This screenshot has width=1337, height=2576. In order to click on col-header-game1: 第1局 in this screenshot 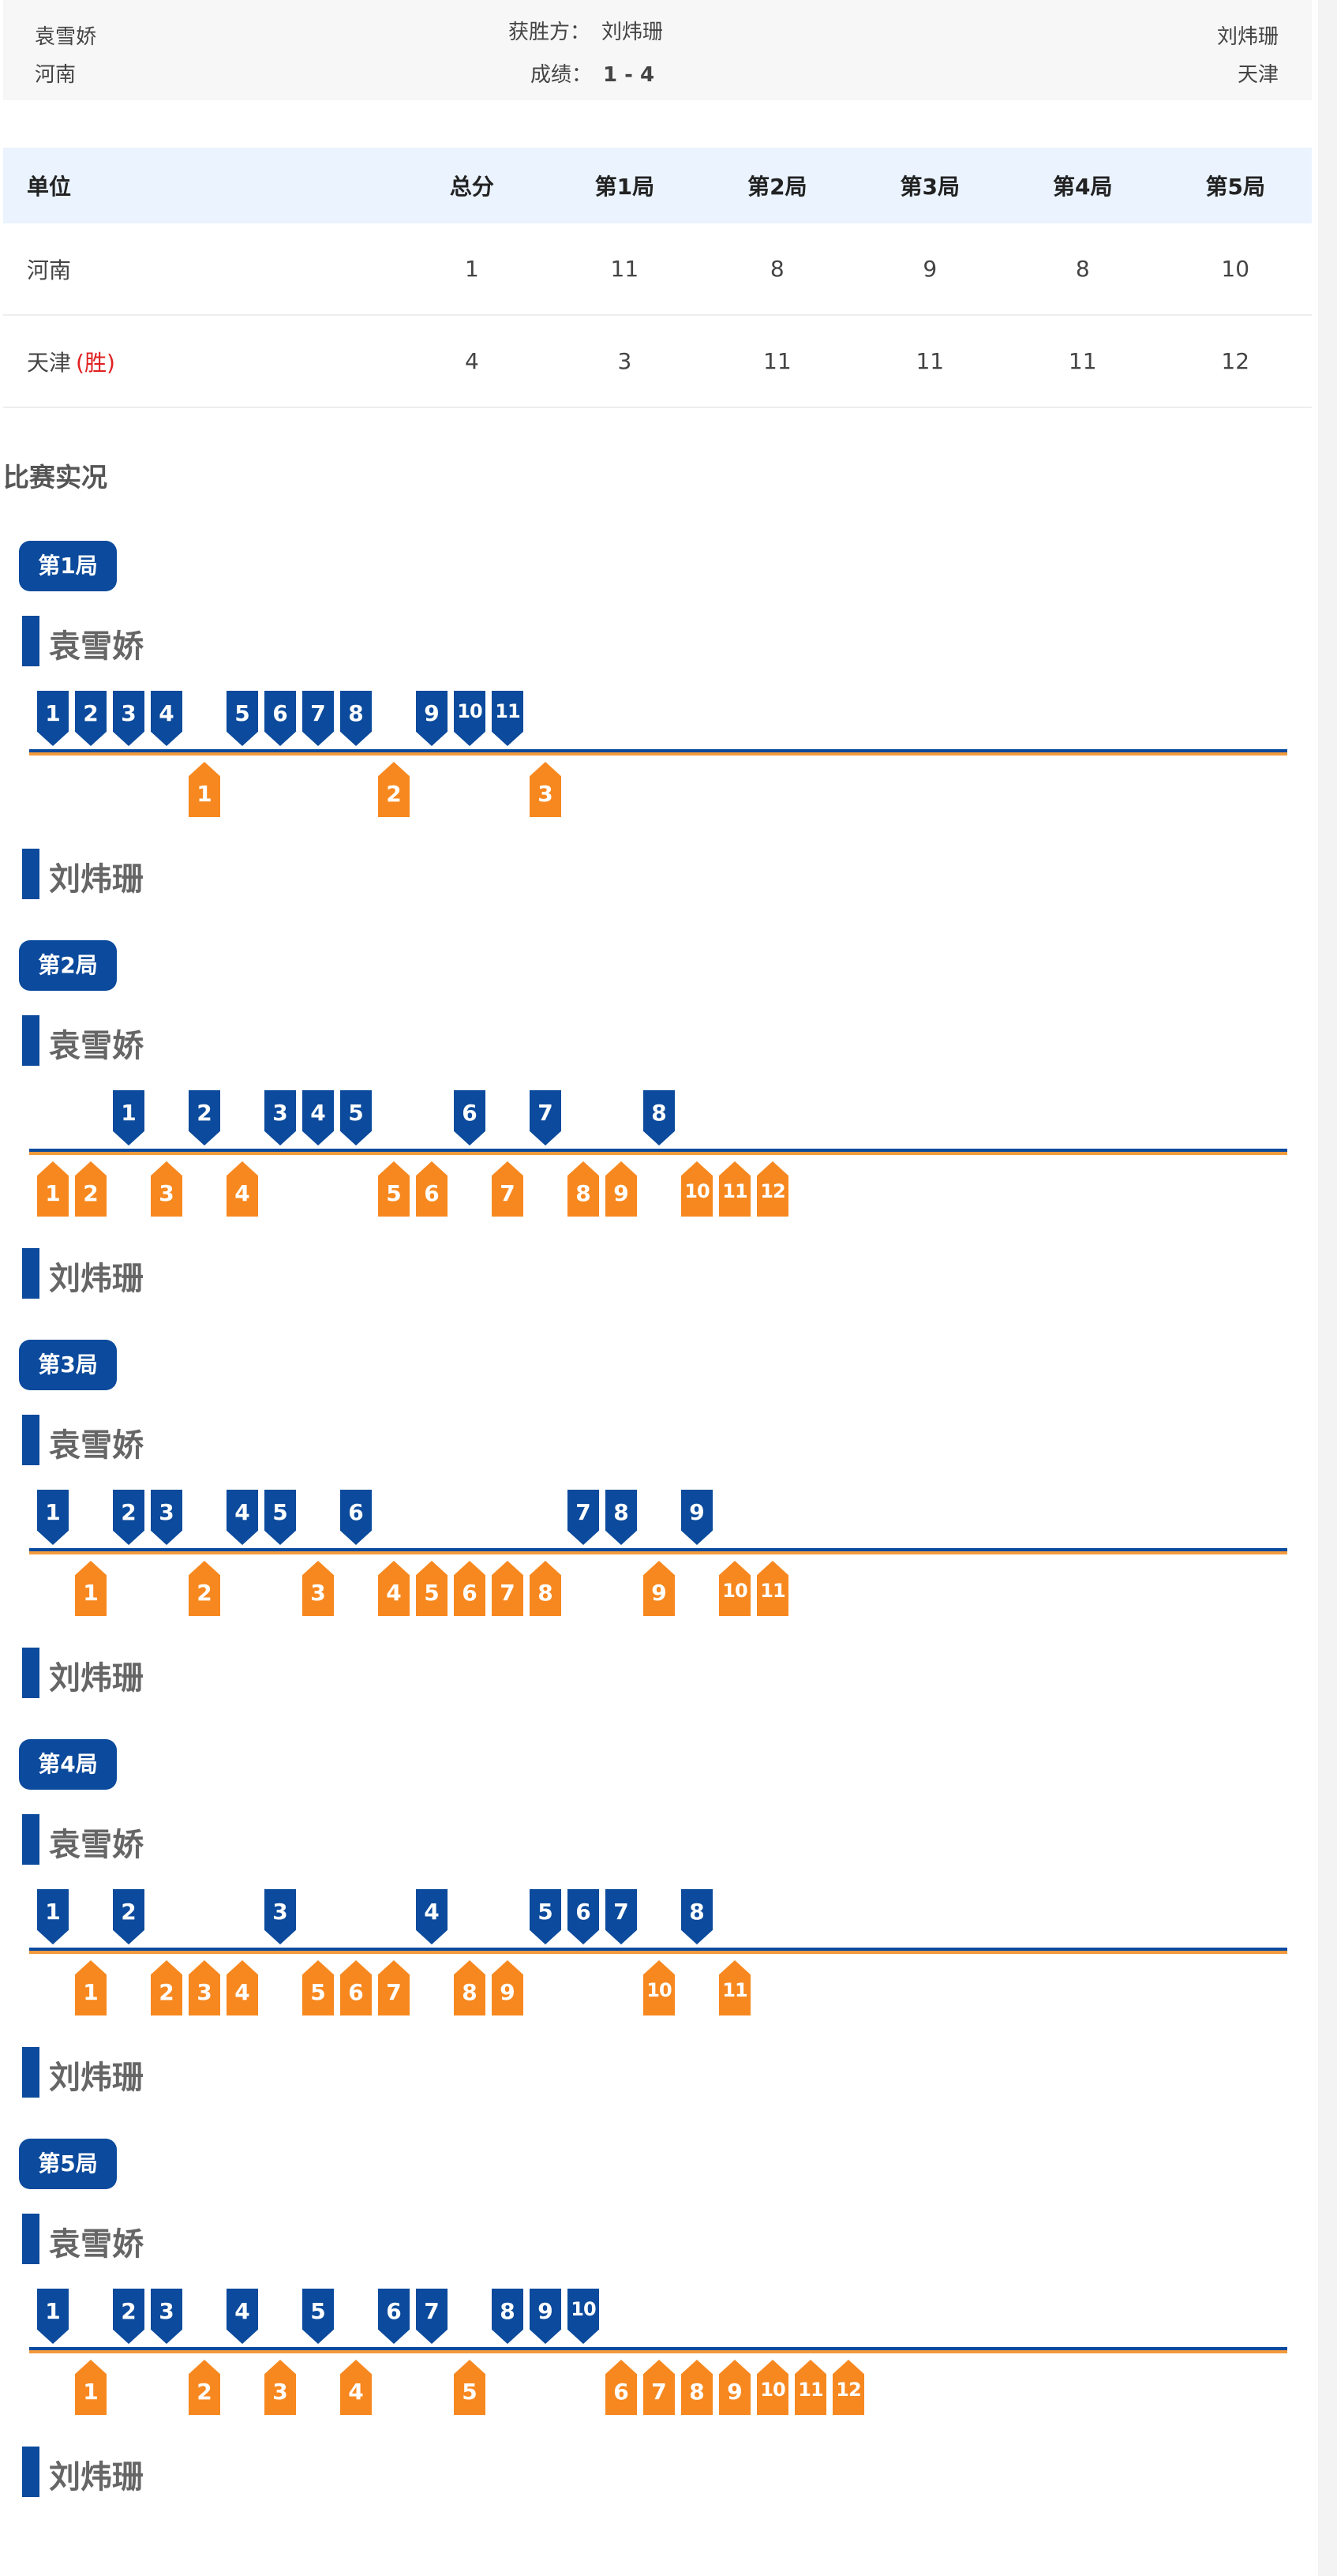, I will do `click(625, 185)`.